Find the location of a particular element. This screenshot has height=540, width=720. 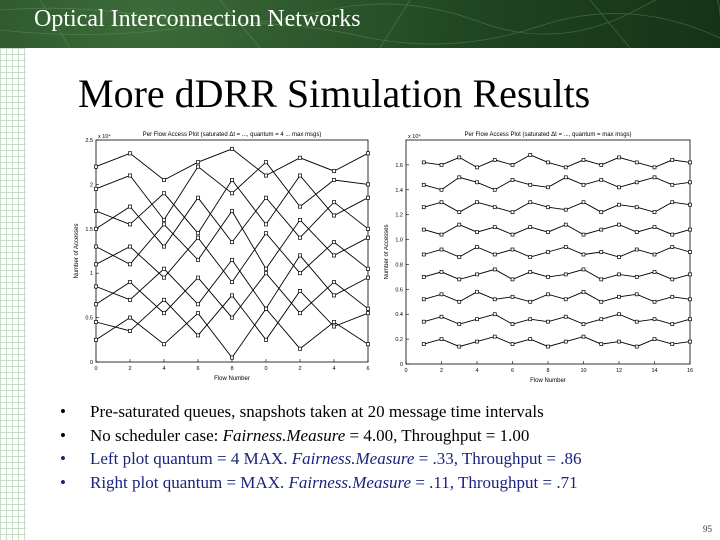

bullet-text: Left plot quantum = 4 MAX. is located at coordinates (191, 458).